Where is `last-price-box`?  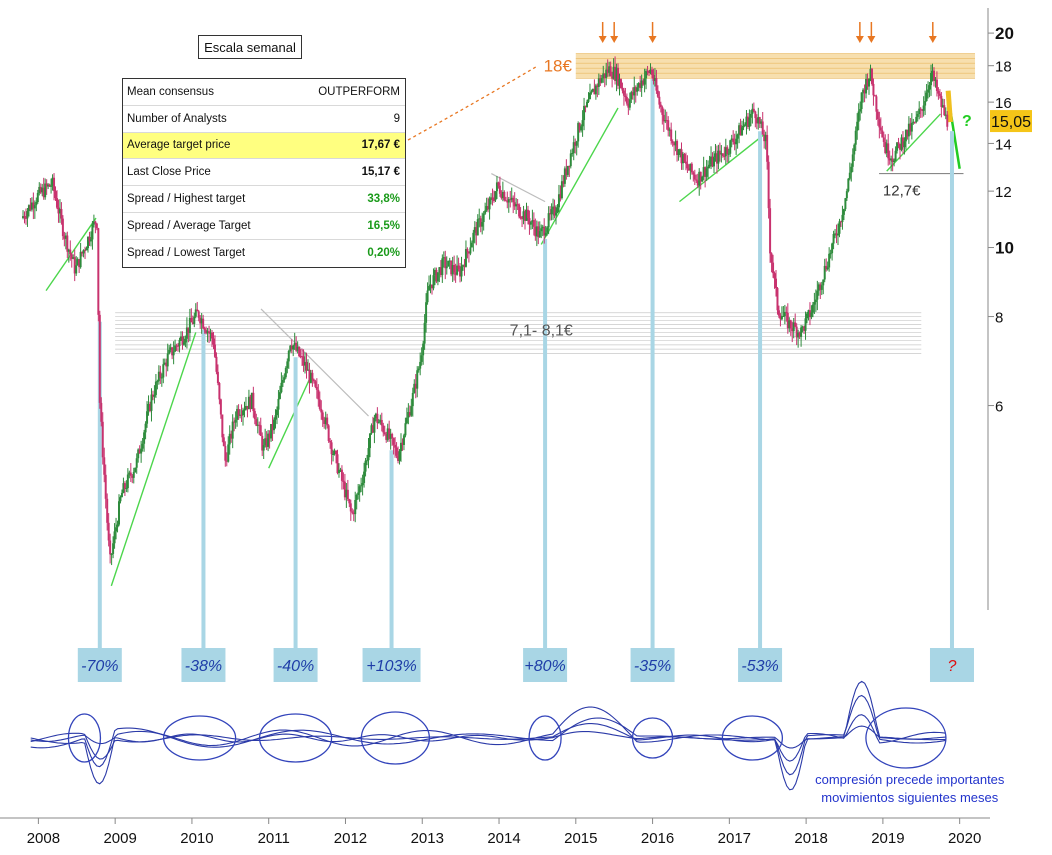 last-price-box is located at coordinates (1011, 121).